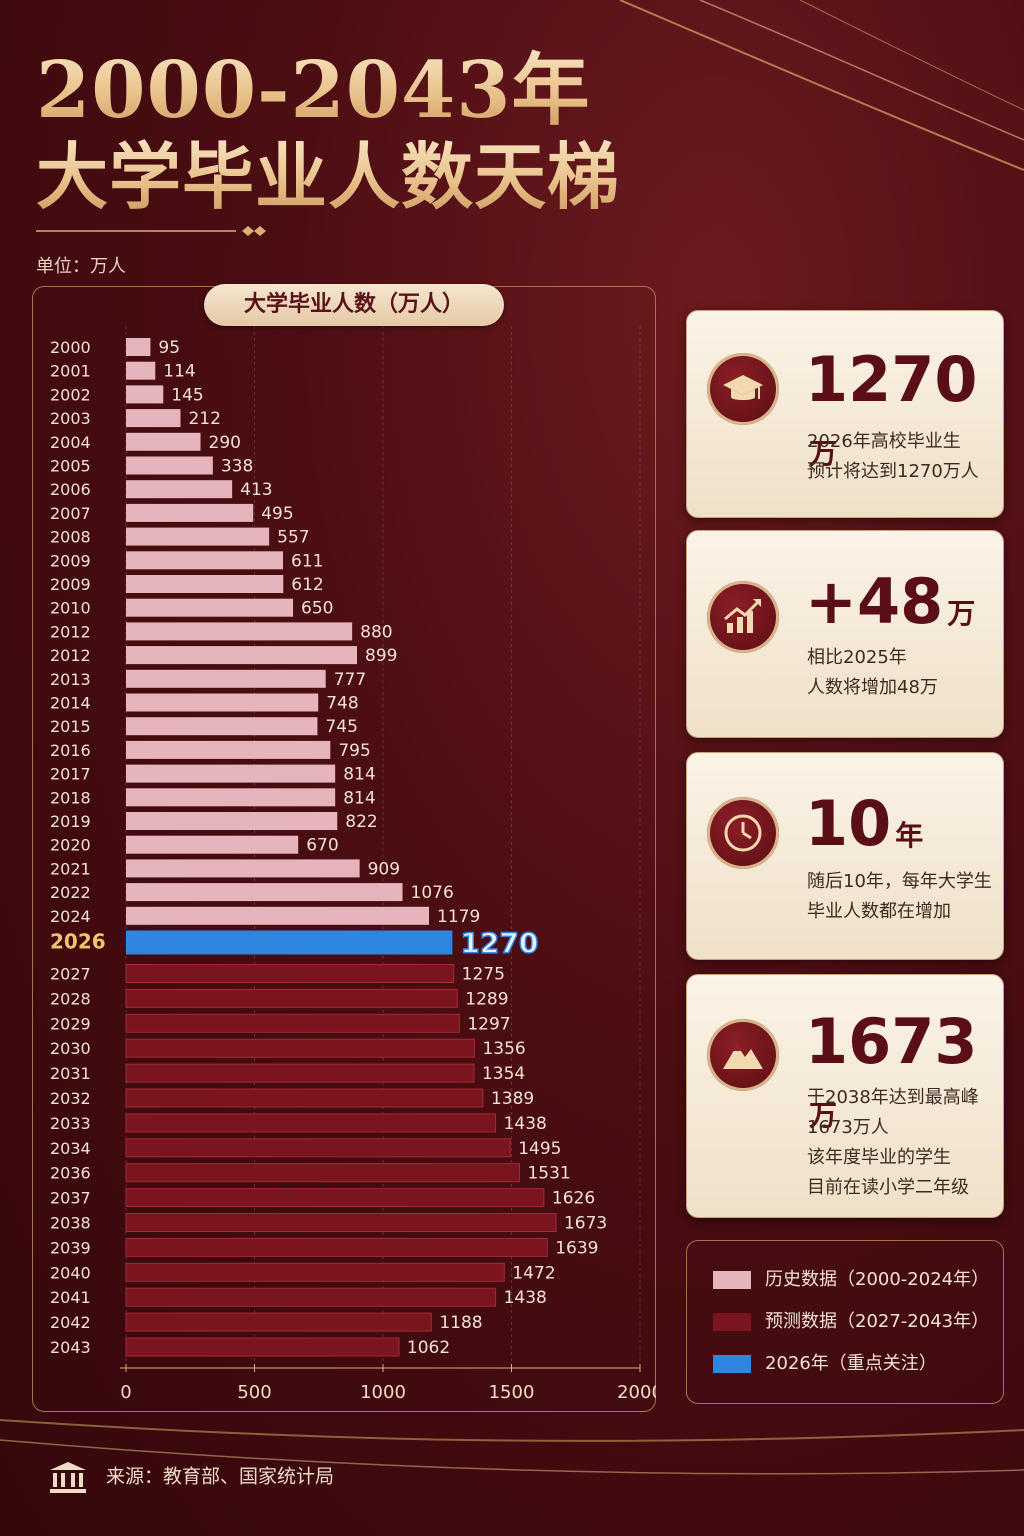 The image size is (1024, 1536). What do you see at coordinates (70, 371) in the screenshot?
I see `year-label: 2001` at bounding box center [70, 371].